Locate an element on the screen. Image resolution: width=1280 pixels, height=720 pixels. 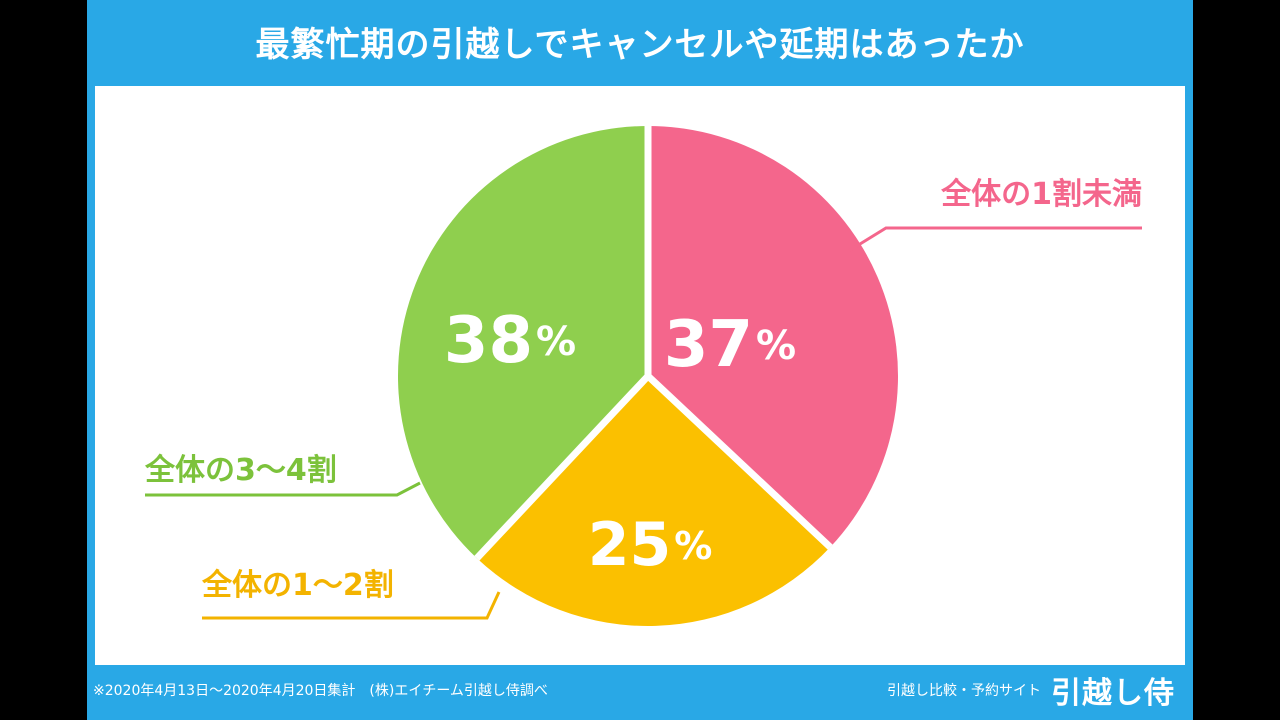
slice-value-label-10-20pct: 25% is located at coordinates (650, 545).